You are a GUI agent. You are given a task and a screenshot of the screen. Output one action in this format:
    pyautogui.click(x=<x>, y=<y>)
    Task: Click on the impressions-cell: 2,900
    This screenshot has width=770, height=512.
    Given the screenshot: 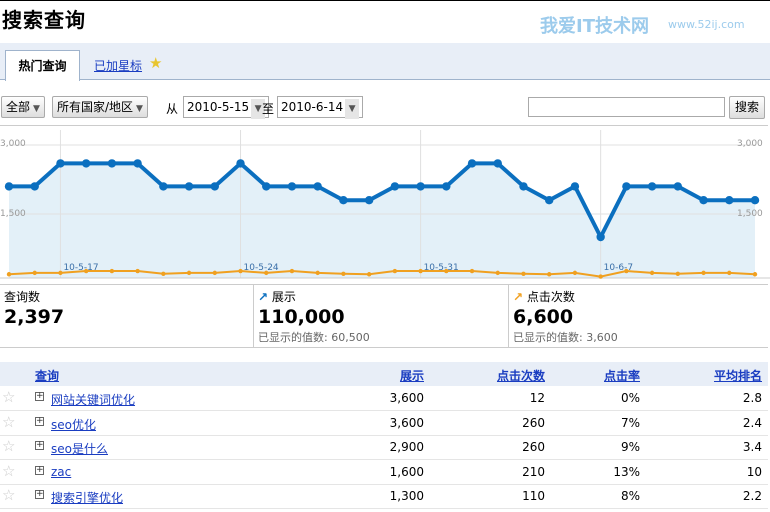 What is the action you would take?
    pyautogui.click(x=406, y=447)
    